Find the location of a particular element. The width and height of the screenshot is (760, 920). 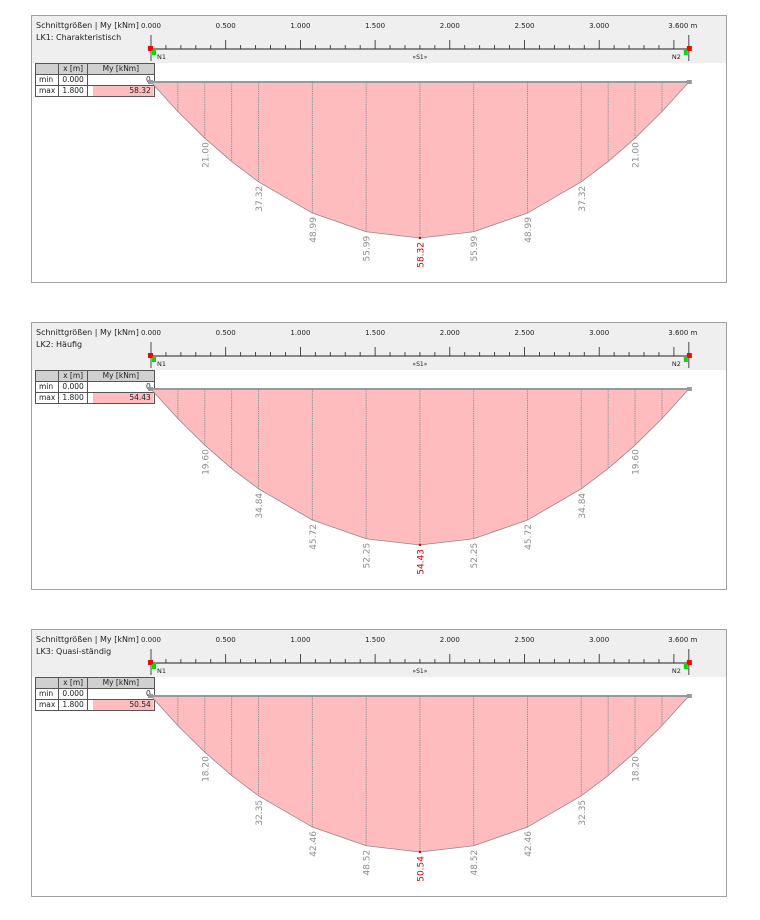

extremes-table: x [m] My [kNm] min 0.000 0 max 1.800 58.32 is located at coordinates (94, 80).